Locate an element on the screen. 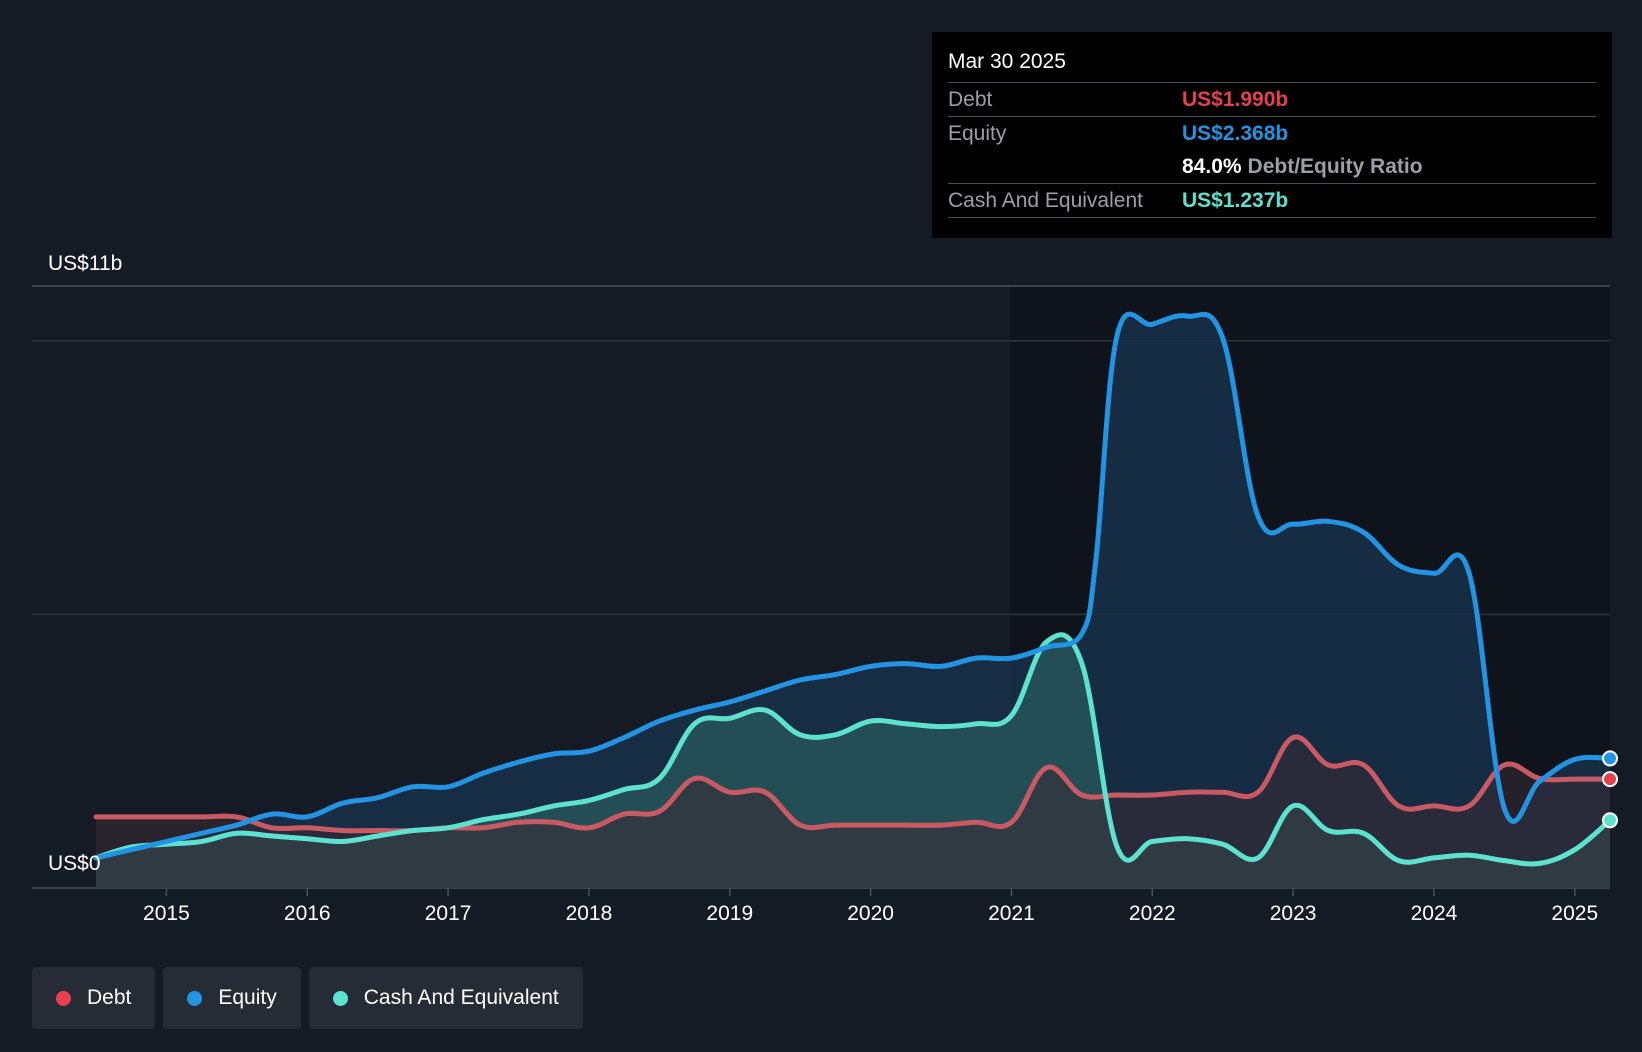 The height and width of the screenshot is (1052, 1642). cash-and-equivalent-end-dot is located at coordinates (1610, 820).